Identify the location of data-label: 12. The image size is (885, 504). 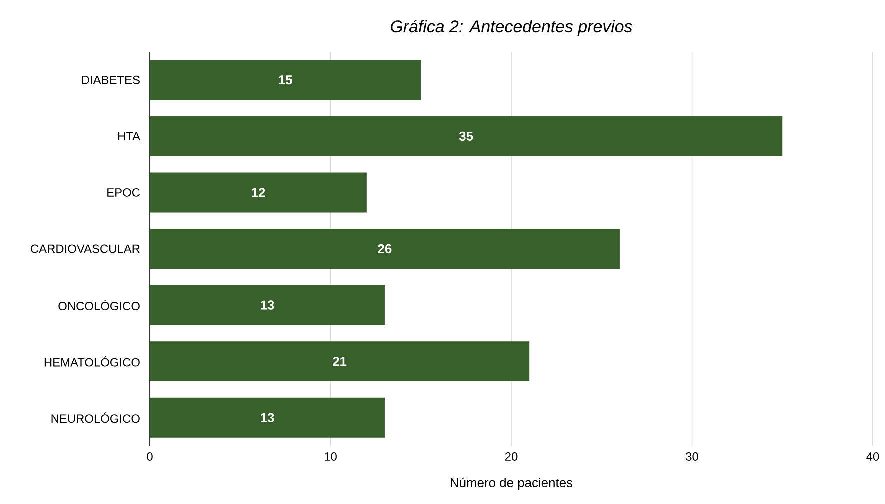
(259, 193).